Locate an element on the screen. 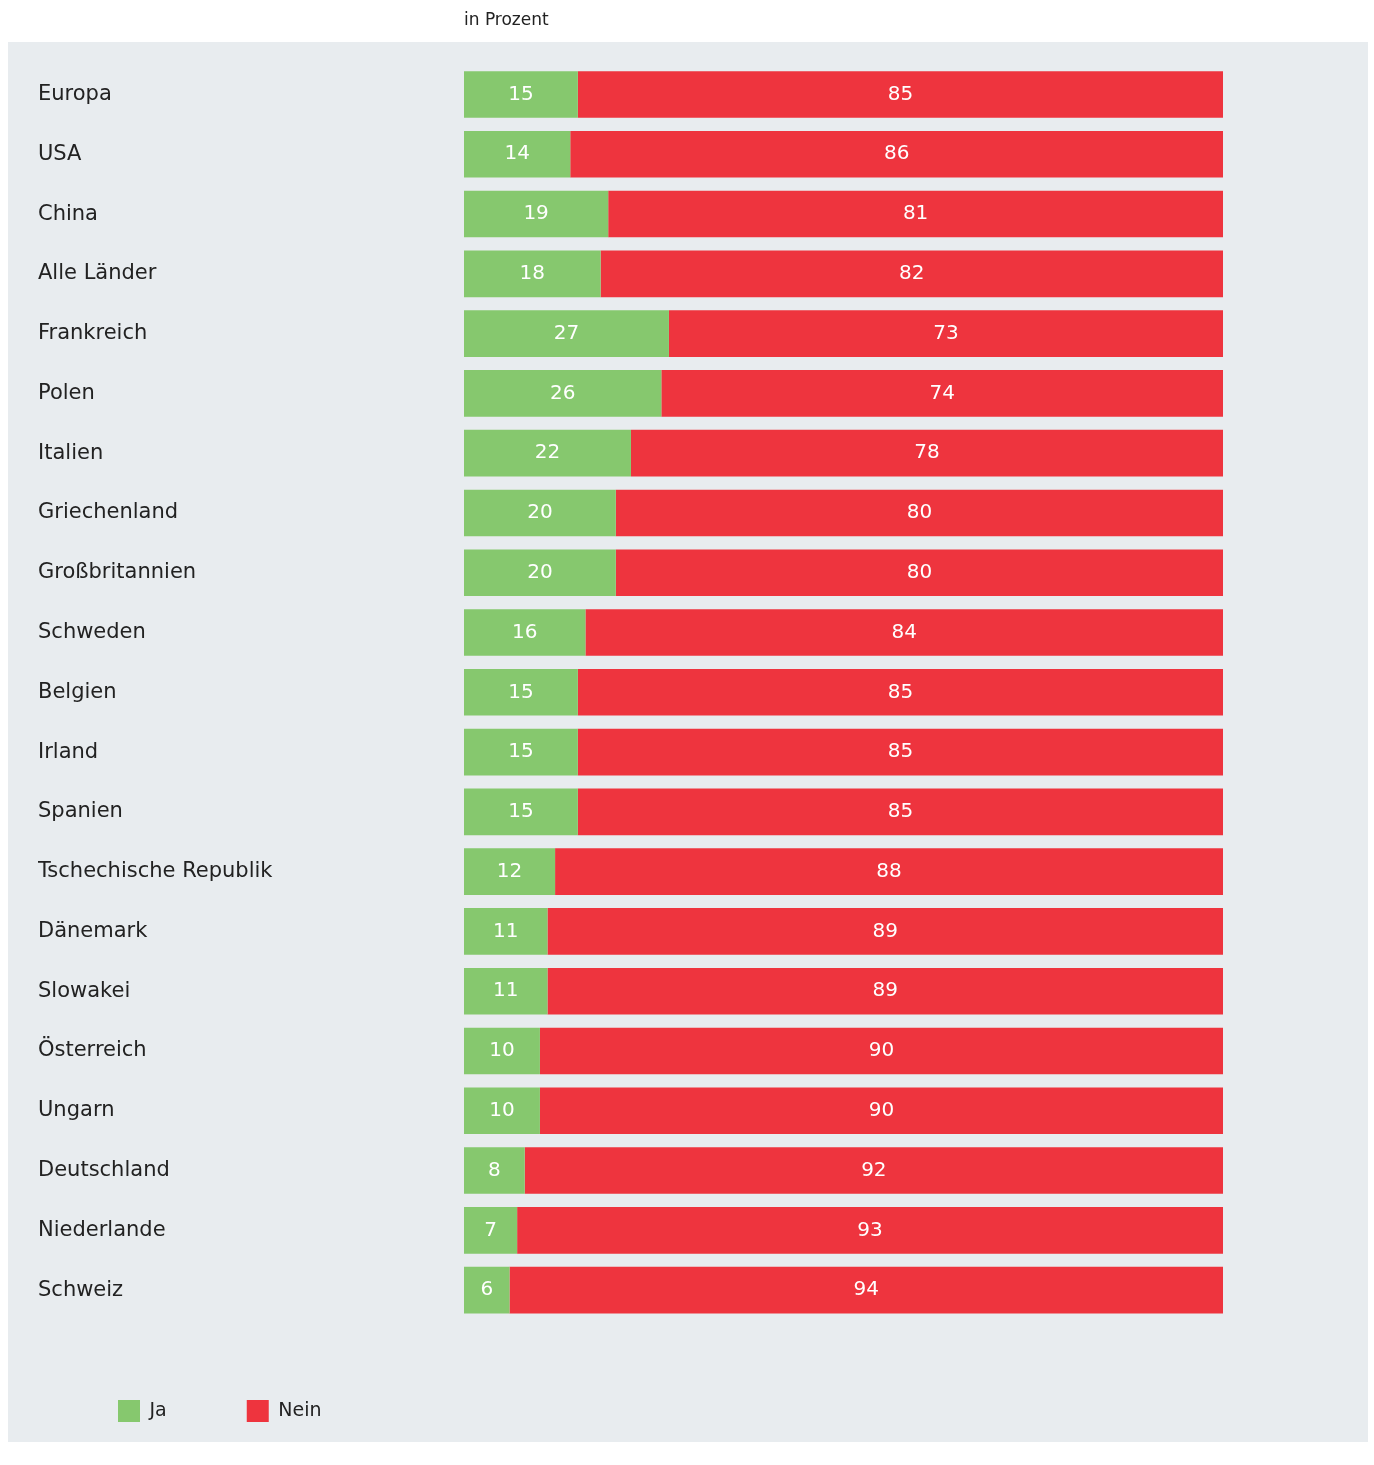 Image resolution: width=1374 pixels, height=1465 pixels. y-tick-label: Großbritannien is located at coordinates (117, 571).